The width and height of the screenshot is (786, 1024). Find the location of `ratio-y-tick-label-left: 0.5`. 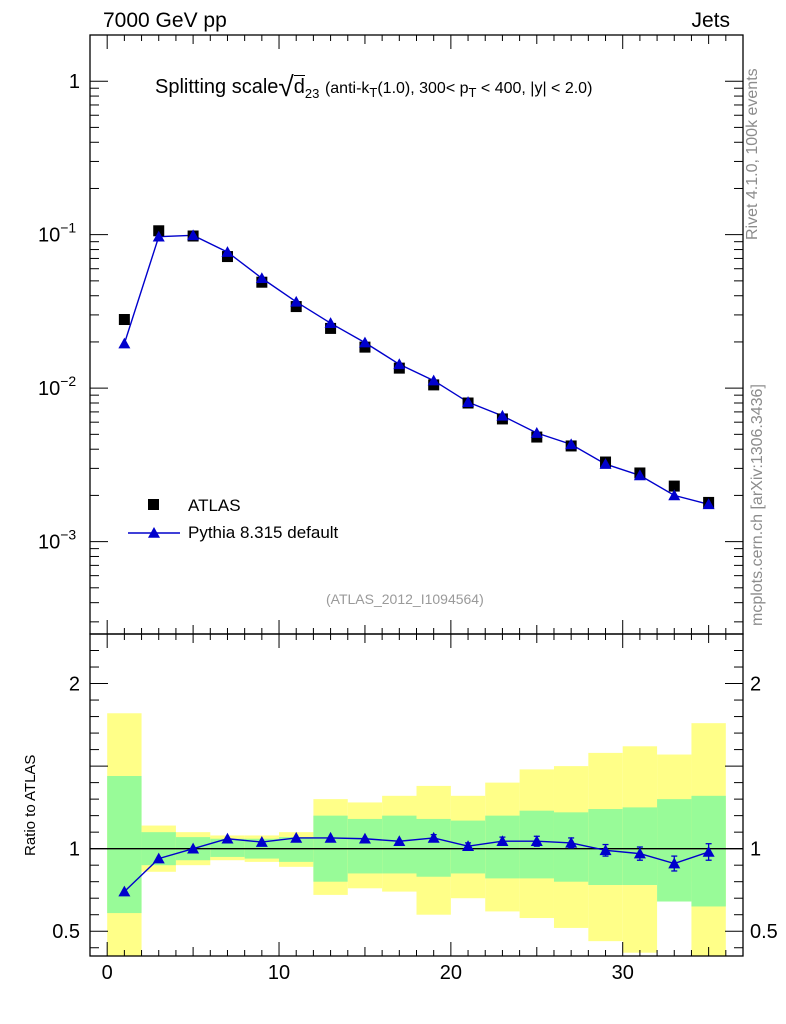

ratio-y-tick-label-left: 0.5 is located at coordinates (66, 932).